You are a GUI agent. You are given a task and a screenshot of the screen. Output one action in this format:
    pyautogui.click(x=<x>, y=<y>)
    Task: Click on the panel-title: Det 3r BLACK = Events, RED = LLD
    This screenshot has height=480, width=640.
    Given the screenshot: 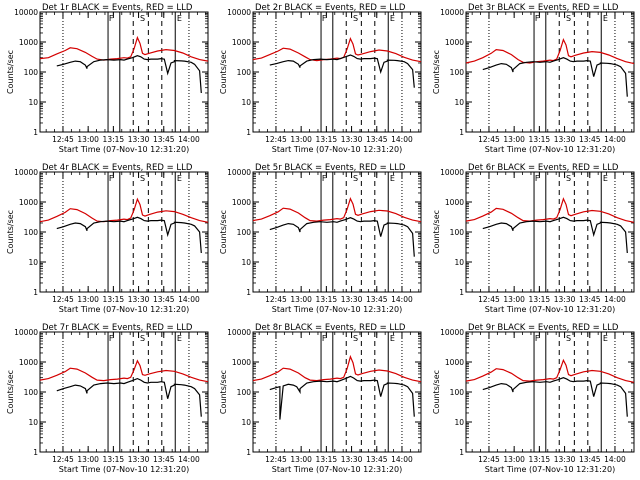 What is the action you would take?
    pyautogui.click(x=543, y=8)
    